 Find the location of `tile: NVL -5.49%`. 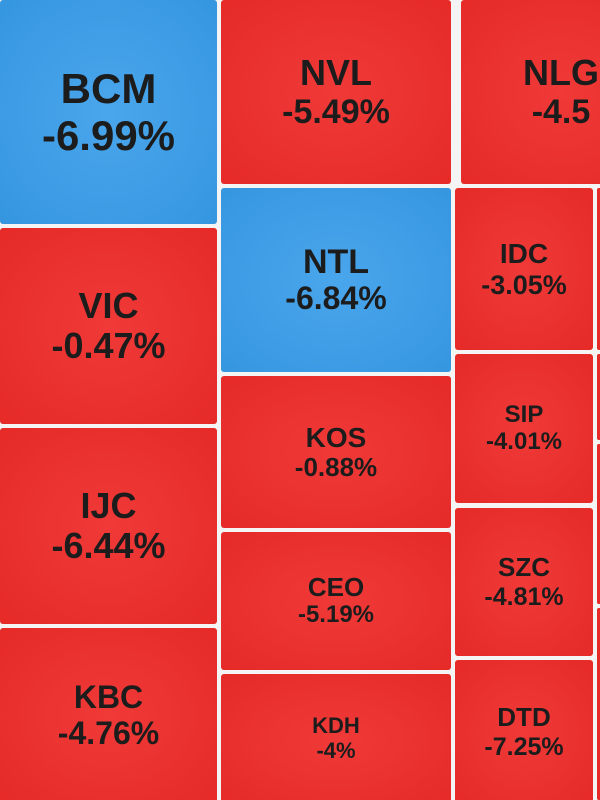

tile: NVL -5.49% is located at coordinates (336, 92).